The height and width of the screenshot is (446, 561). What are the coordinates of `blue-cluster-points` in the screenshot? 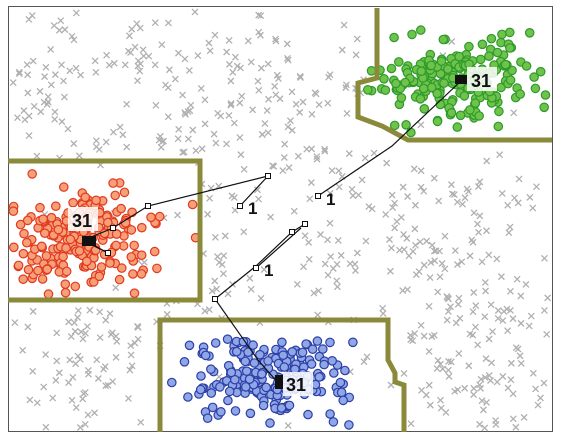 It's located at (262, 382).